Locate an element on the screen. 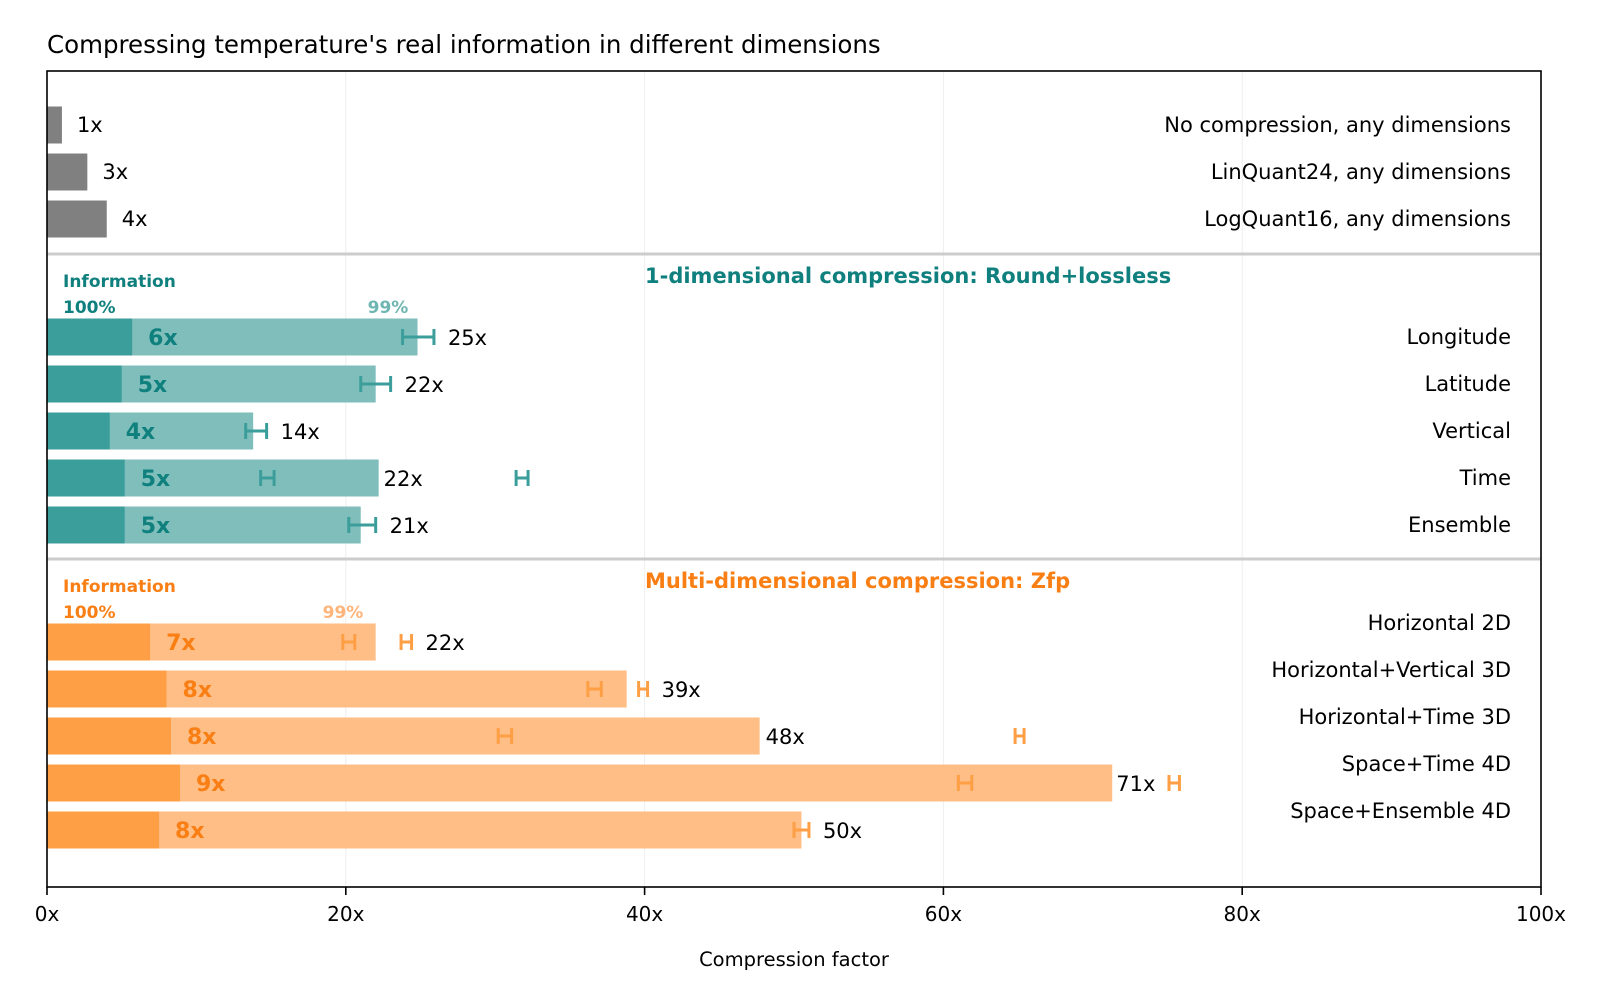  group-heading: Multi-dimensional compression: Zfp is located at coordinates (857, 581).